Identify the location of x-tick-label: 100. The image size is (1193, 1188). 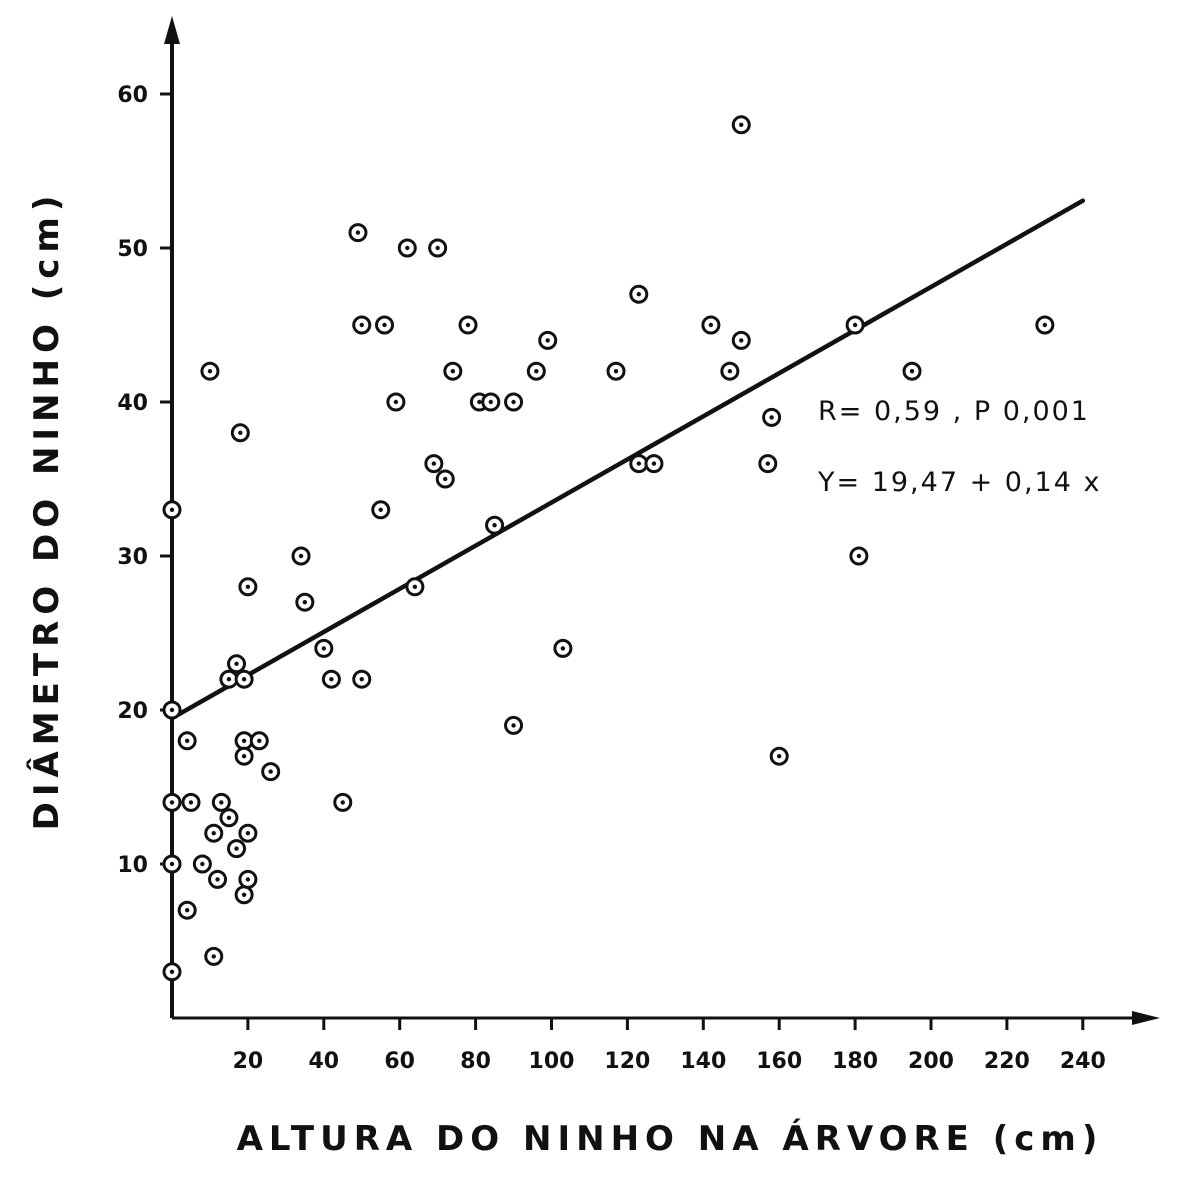
(552, 1061).